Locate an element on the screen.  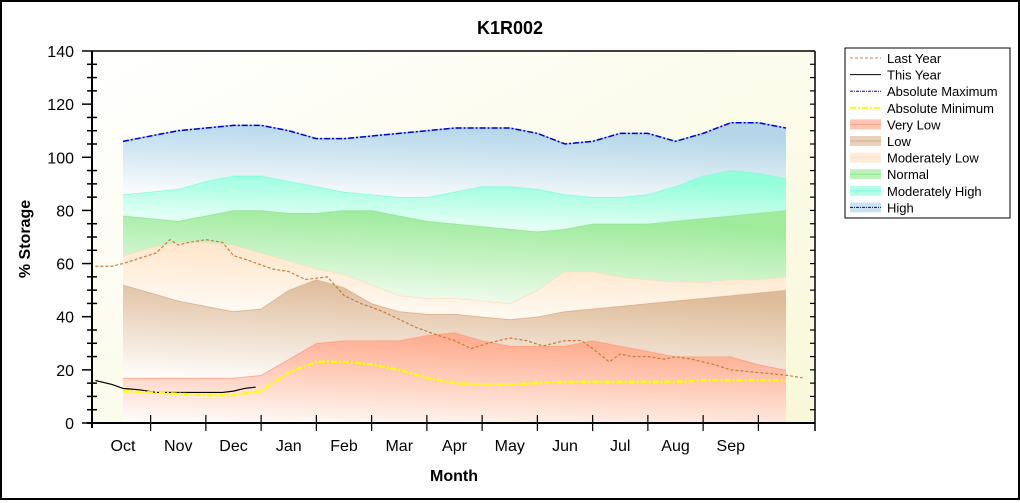
band-very-low is located at coordinates (454, 377).